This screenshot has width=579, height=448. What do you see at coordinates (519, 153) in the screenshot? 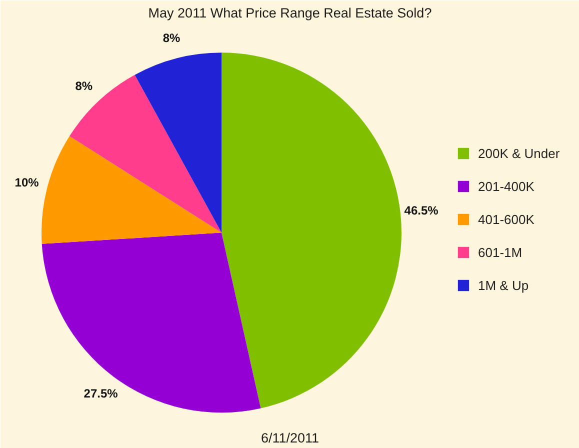
I see `legend-label: 200K & Under` at bounding box center [519, 153].